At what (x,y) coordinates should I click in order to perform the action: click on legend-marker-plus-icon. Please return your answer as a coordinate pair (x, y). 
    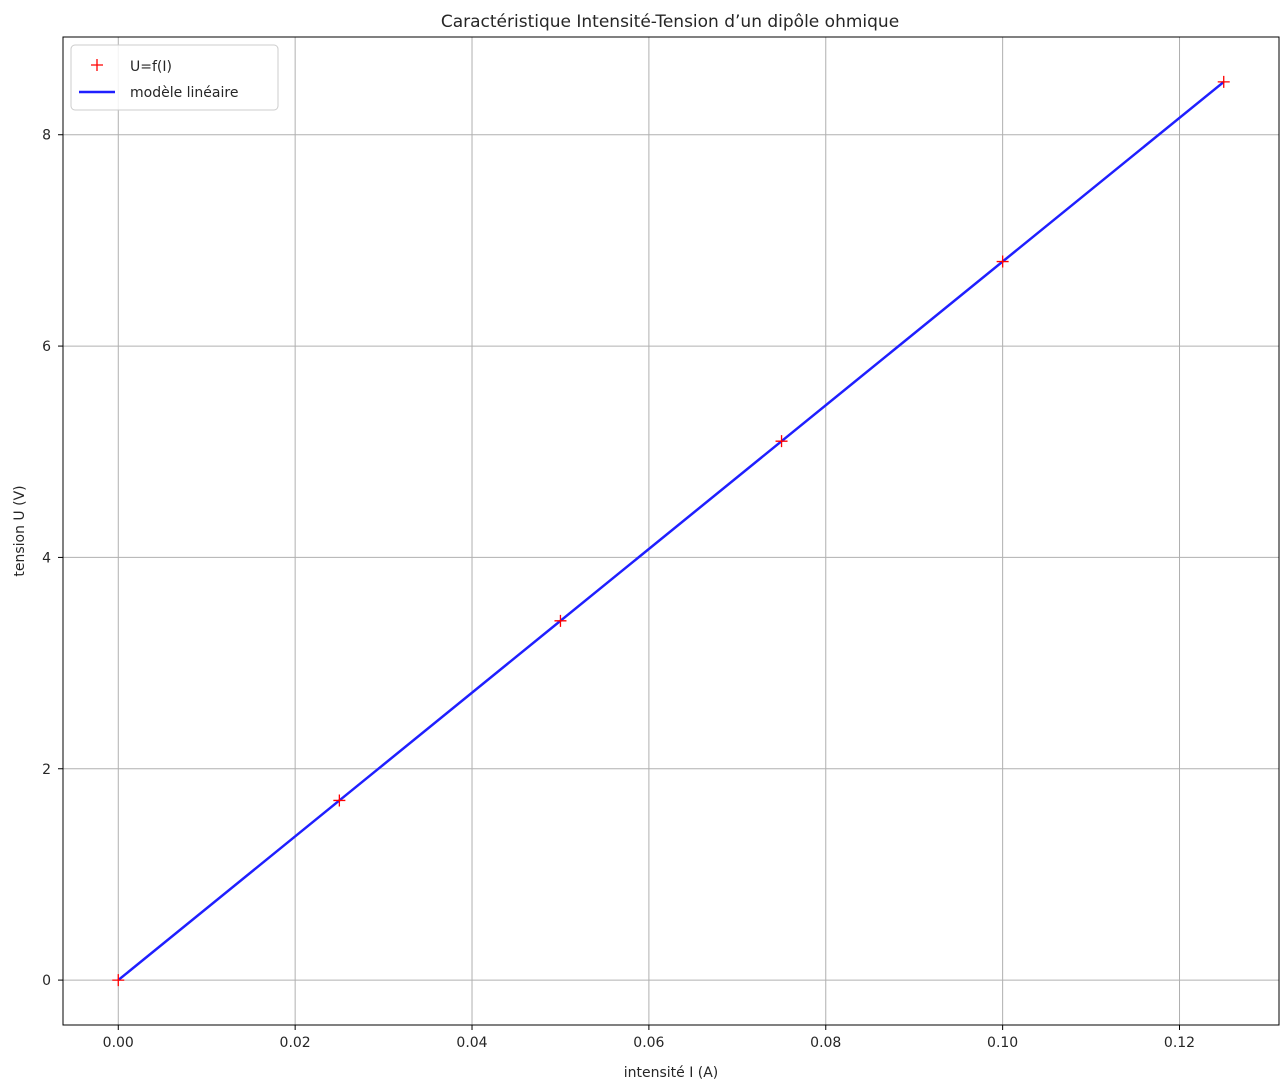
    Looking at the image, I should click on (97, 65).